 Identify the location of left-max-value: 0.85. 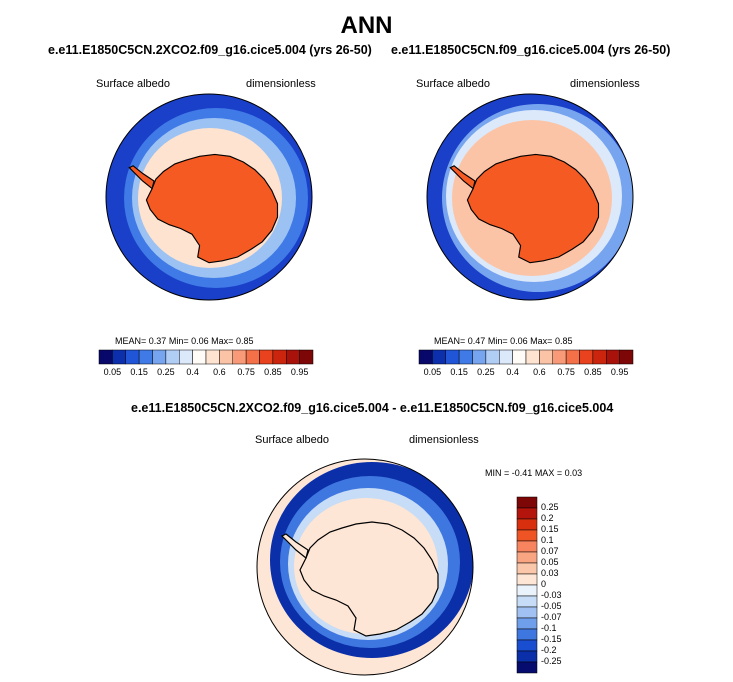
(244, 341).